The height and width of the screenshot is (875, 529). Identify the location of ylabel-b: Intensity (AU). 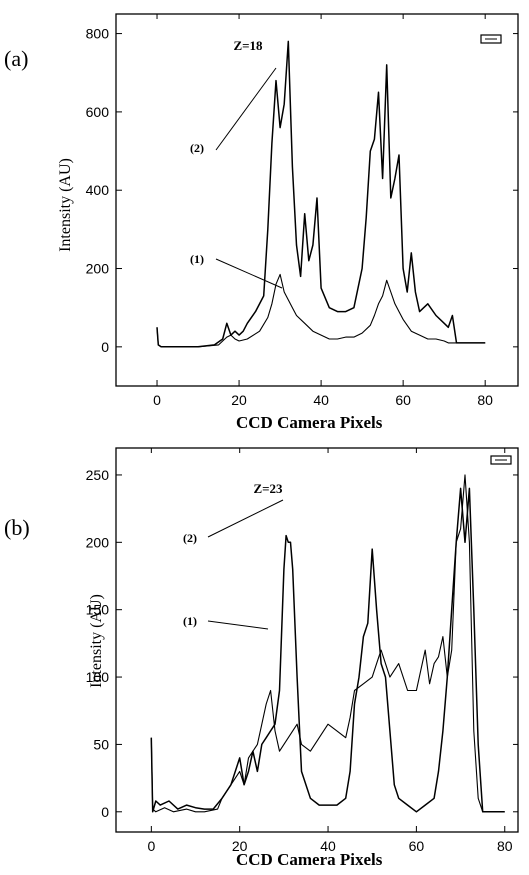
(96, 641).